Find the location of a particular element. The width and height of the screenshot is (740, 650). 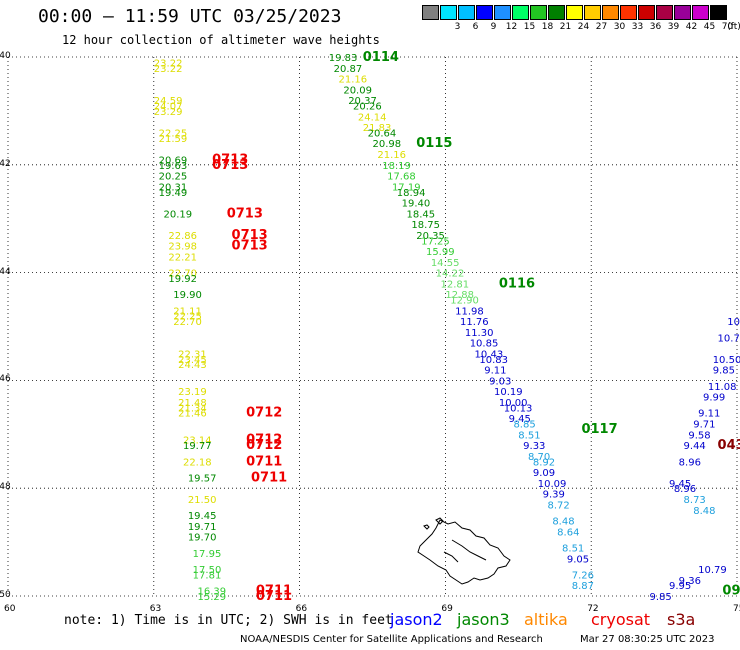

satellite-altika: altika is located at coordinates (546, 619).